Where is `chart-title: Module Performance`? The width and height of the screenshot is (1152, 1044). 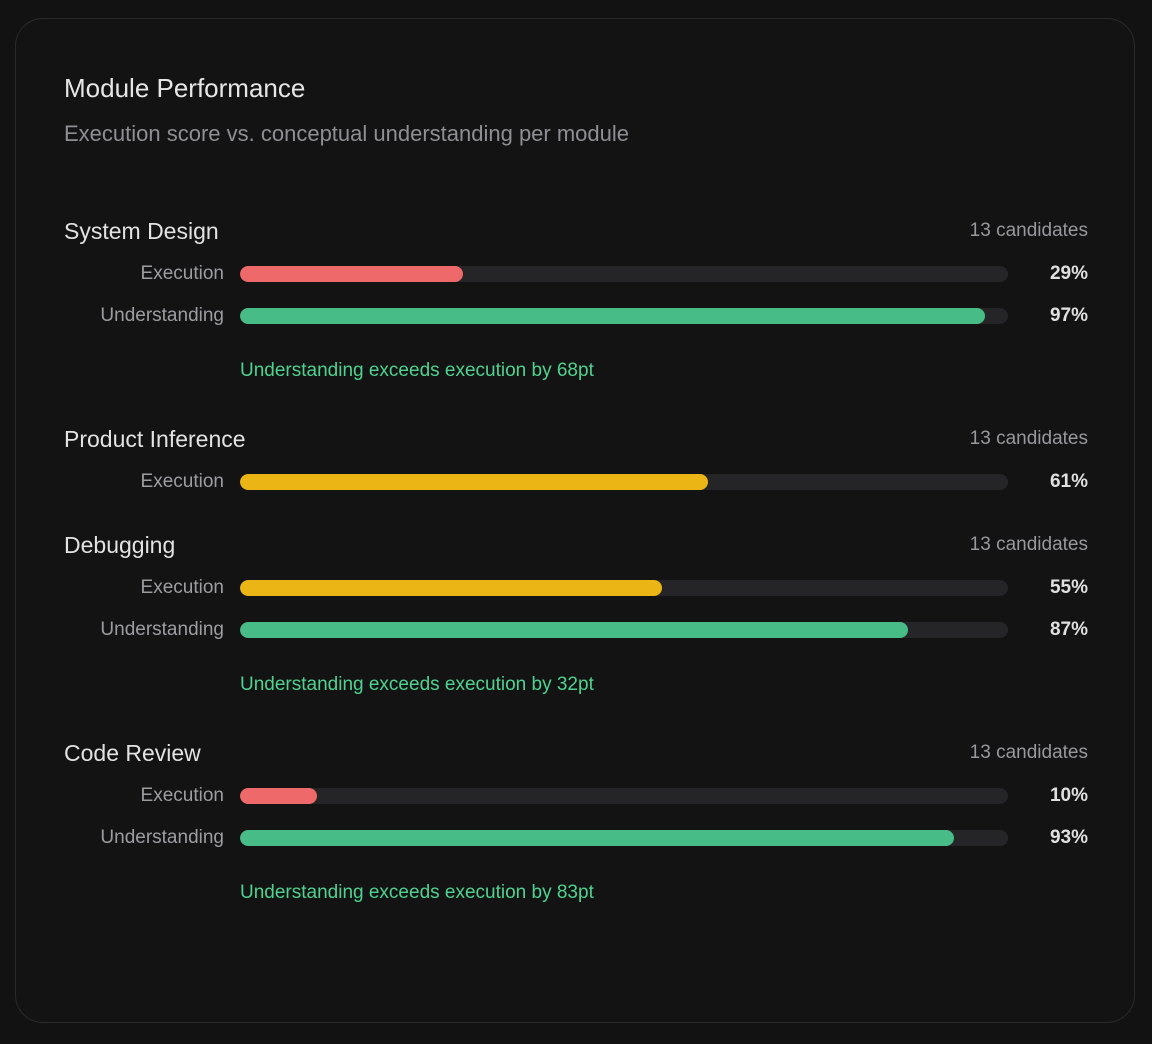 chart-title: Module Performance is located at coordinates (185, 88).